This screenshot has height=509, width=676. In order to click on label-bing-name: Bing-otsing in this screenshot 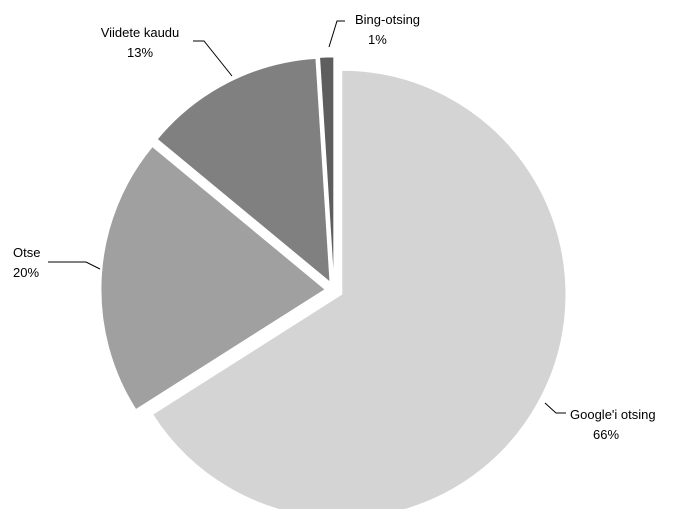, I will do `click(387, 19)`.